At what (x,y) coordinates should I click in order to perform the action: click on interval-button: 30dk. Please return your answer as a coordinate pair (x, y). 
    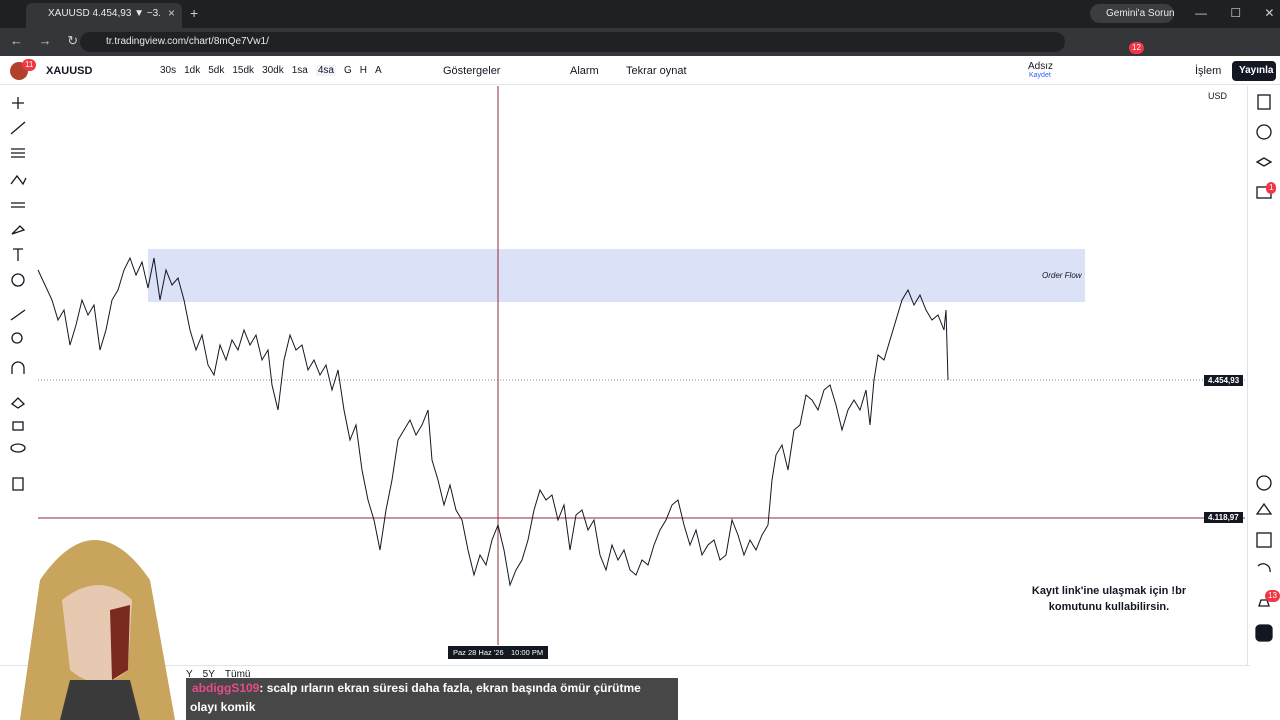
    Looking at the image, I should click on (273, 70).